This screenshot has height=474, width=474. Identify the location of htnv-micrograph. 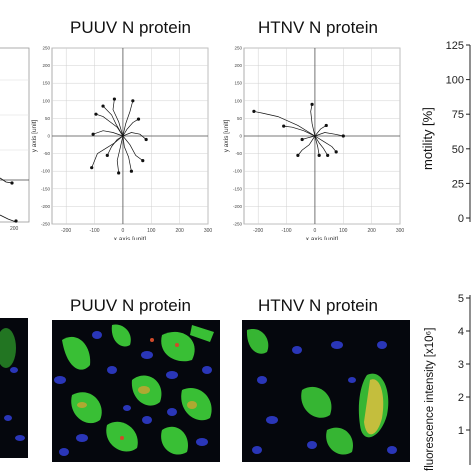
(326, 391).